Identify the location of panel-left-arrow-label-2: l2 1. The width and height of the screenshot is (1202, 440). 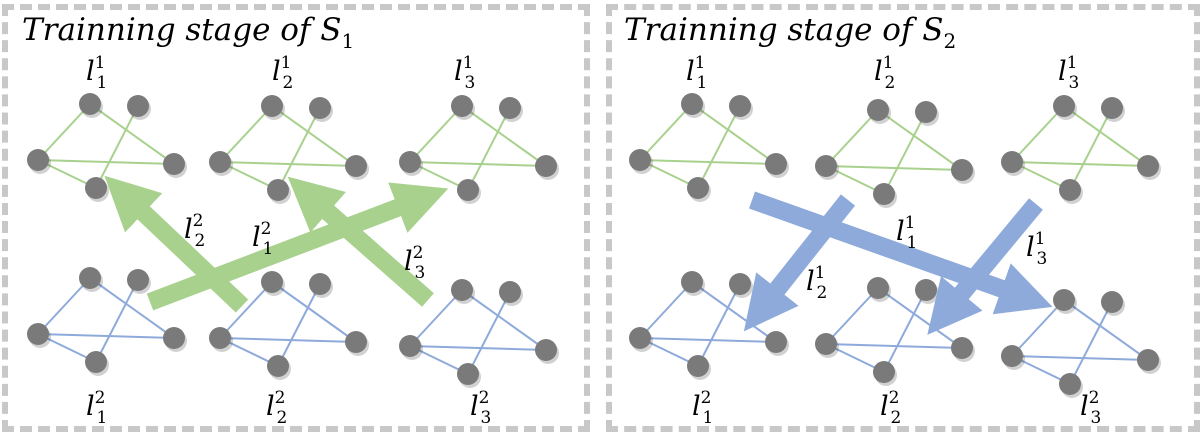
(262, 239).